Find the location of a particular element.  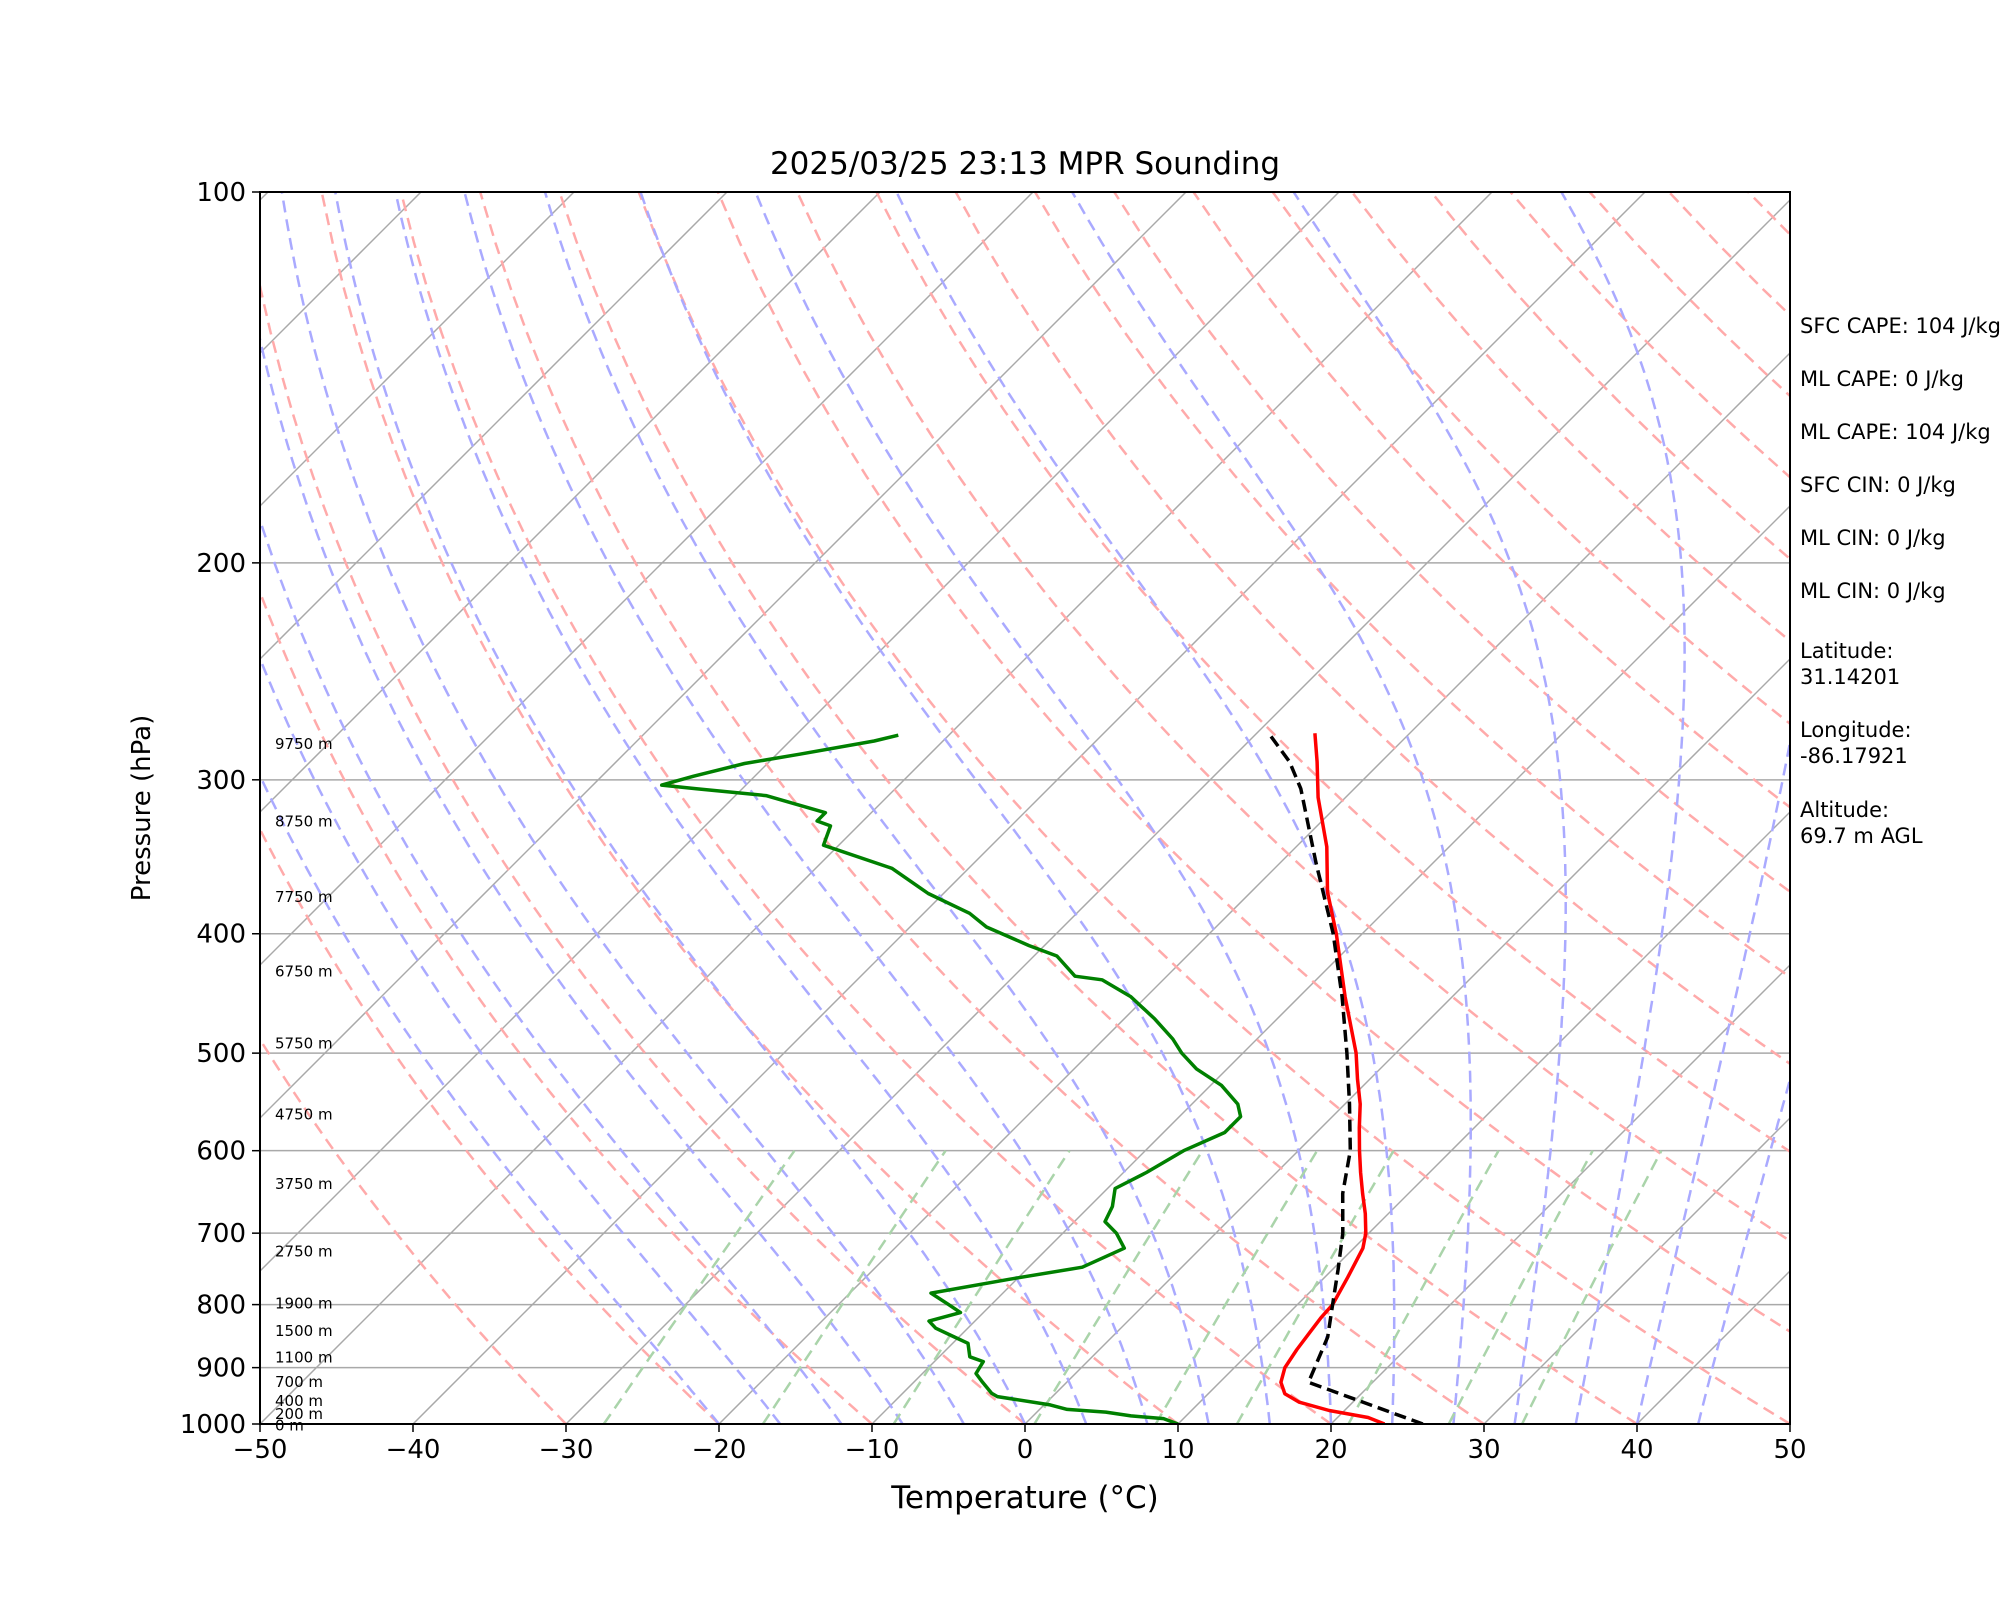

x-tick-label: 50 is located at coordinates (1789, 1450).